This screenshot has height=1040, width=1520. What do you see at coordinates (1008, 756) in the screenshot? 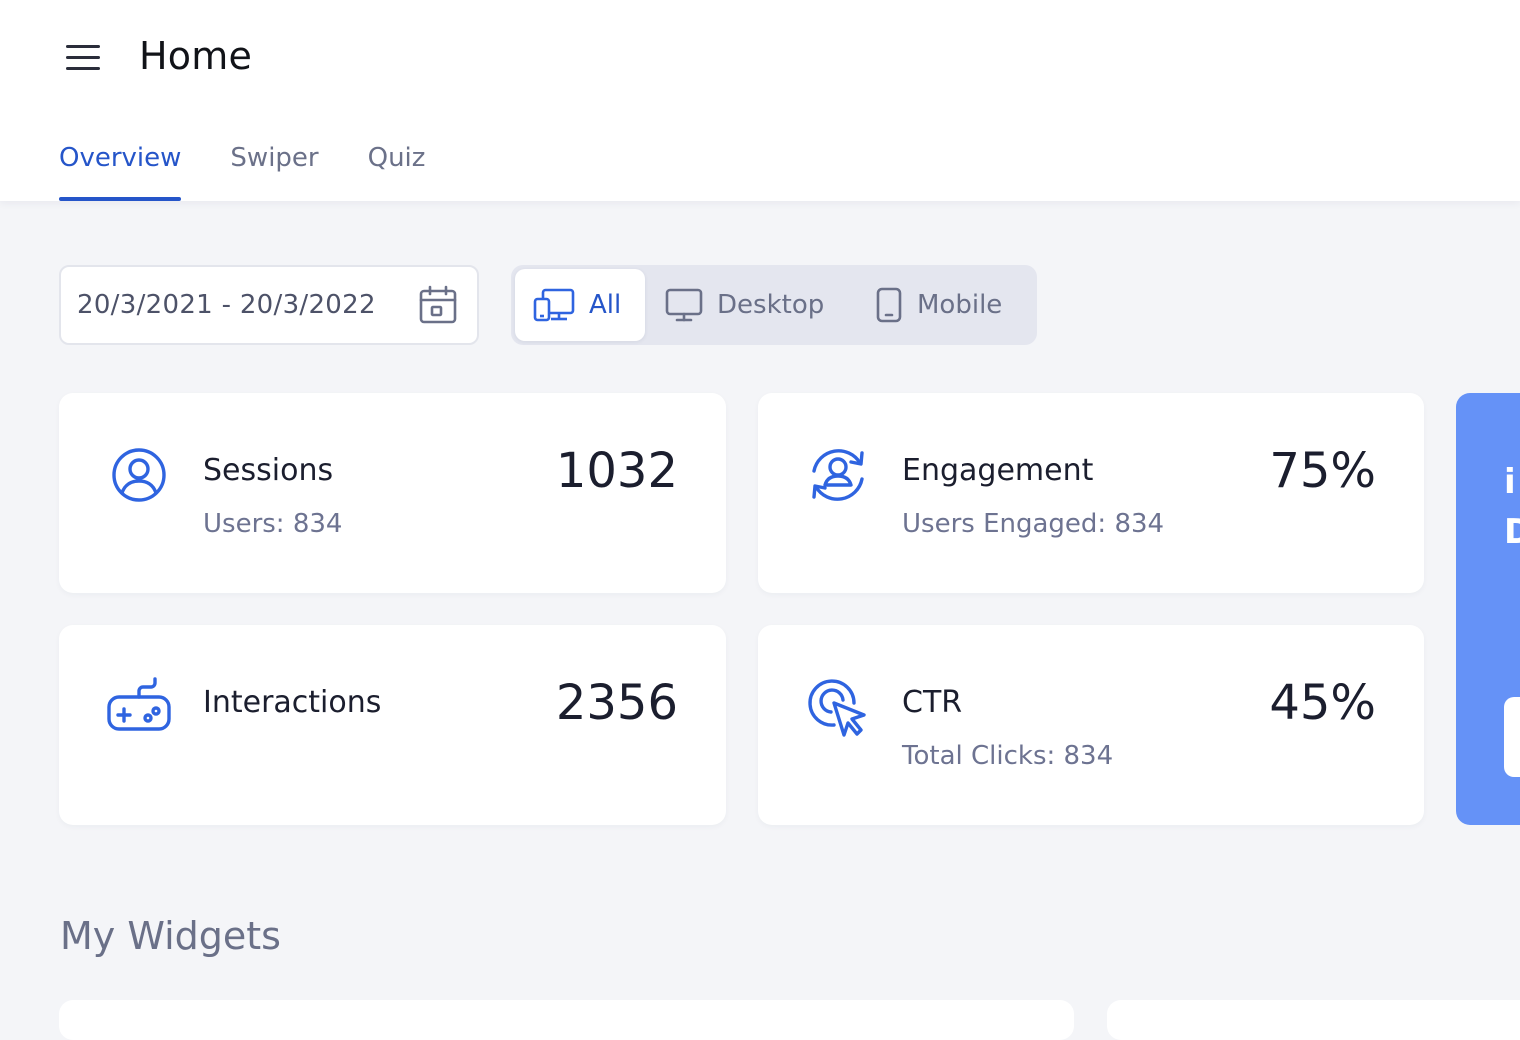
I see `stat-subtitle: Total Clicks: 834` at bounding box center [1008, 756].